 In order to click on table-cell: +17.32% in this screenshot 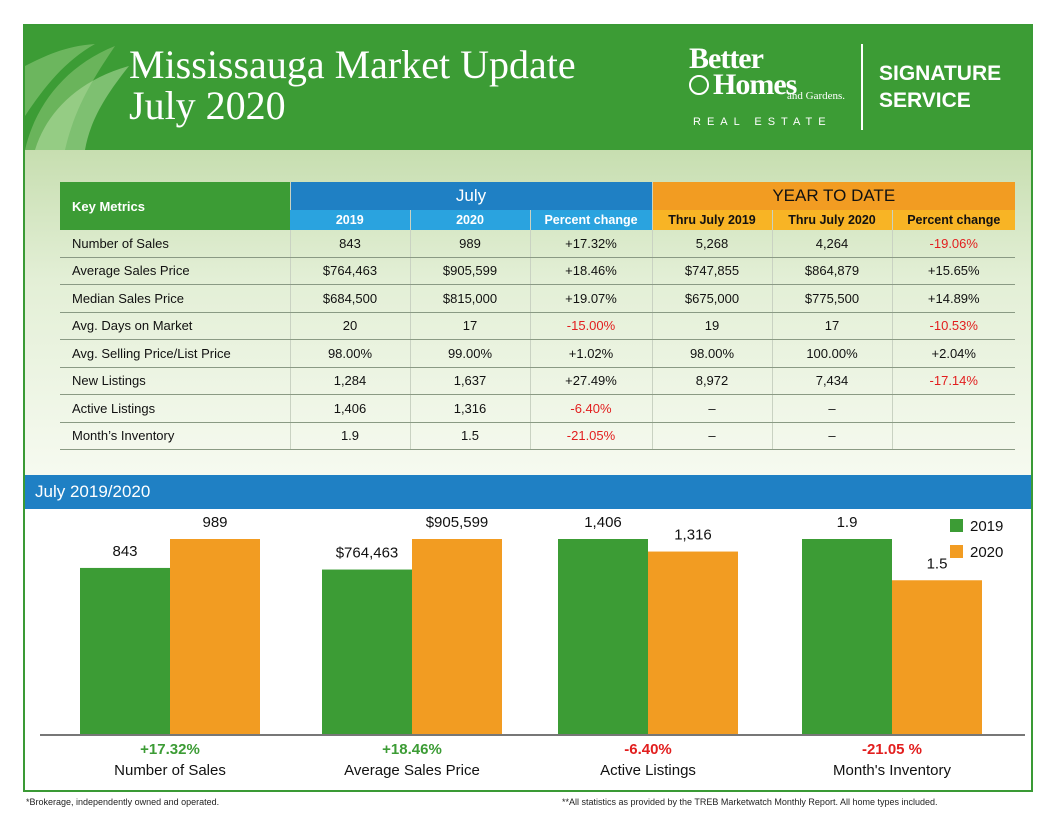, I will do `click(590, 244)`.